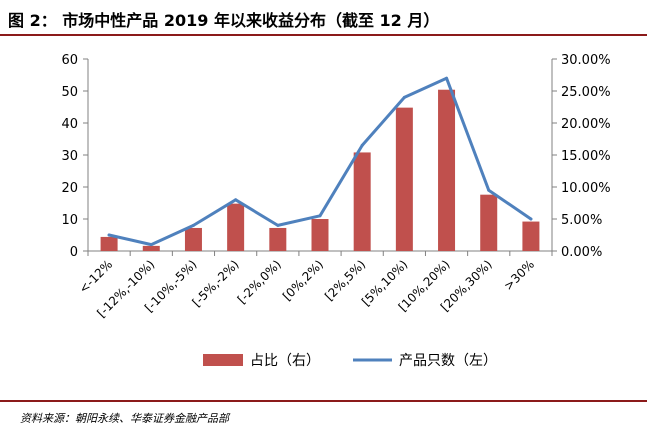  What do you see at coordinates (586, 156) in the screenshot?
I see `y-right-tick-label: 15.00%` at bounding box center [586, 156].